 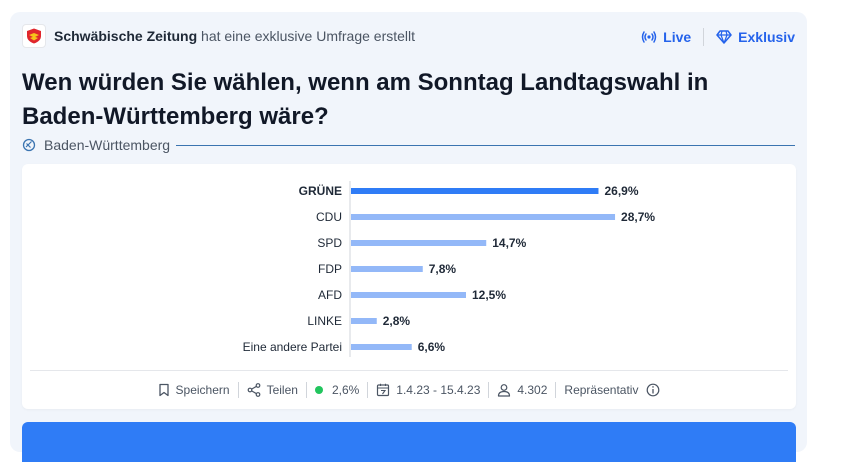 I want to click on region-divider, so click(x=485, y=145).